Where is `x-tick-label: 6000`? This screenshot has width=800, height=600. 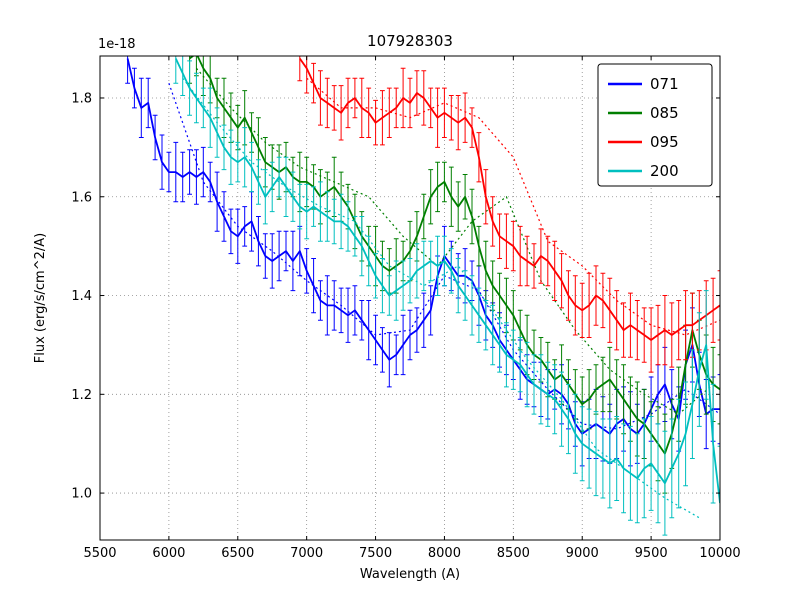
x-tick-label: 6000 is located at coordinates (168, 553).